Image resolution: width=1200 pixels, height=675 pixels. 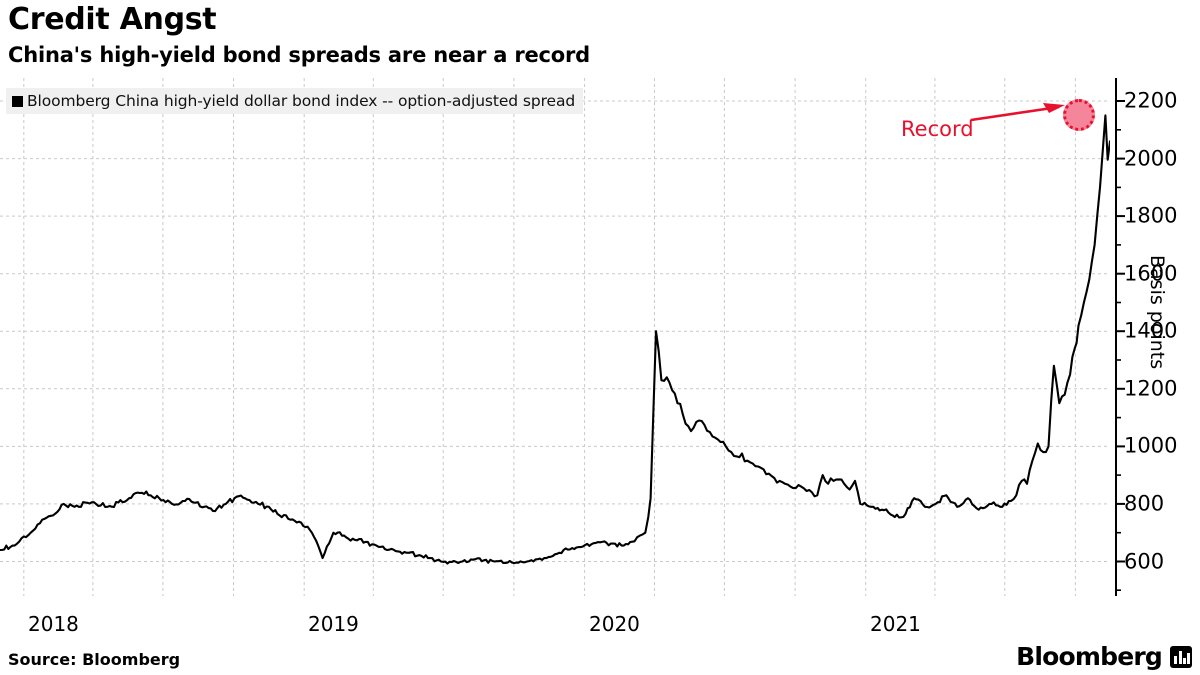 What do you see at coordinates (1118, 360) in the screenshot?
I see `y-axis-minor-ticks` at bounding box center [1118, 360].